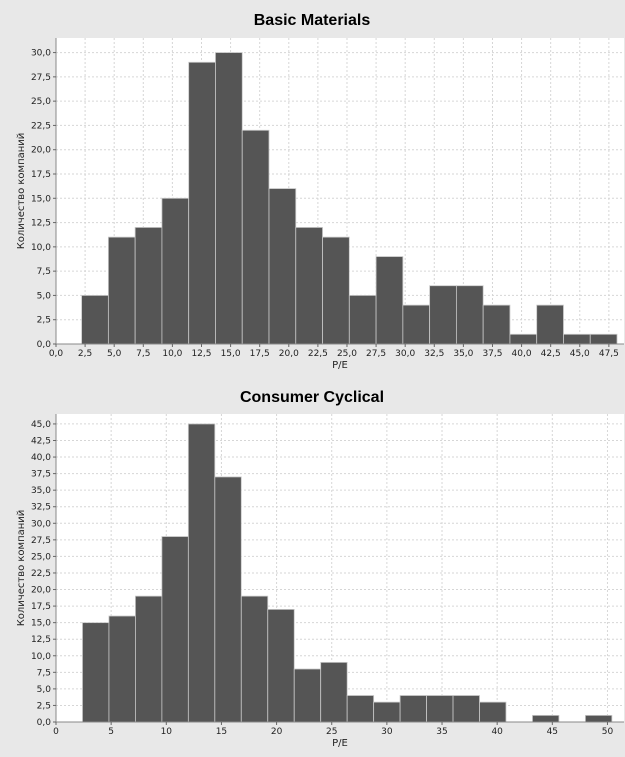 The height and width of the screenshot is (757, 625). Describe the element at coordinates (331, 732) in the screenshot. I see `x-tick-label: 25` at that location.